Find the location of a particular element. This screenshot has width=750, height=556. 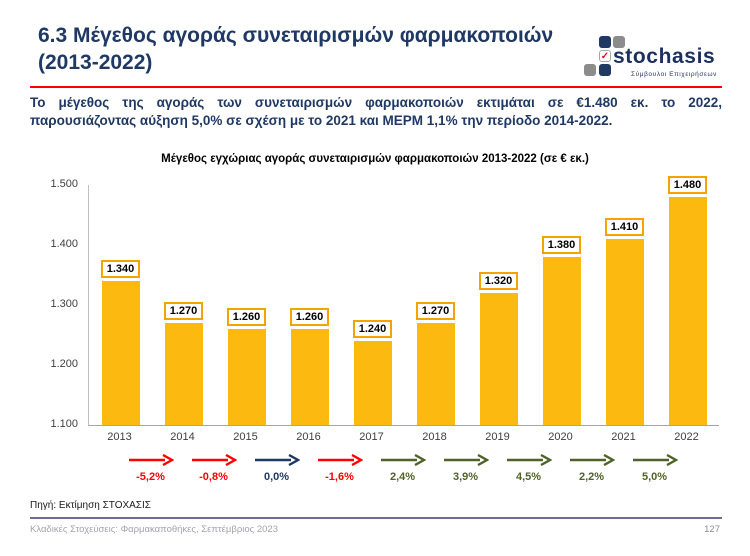

x-axis-label: 2021 is located at coordinates (623, 437).